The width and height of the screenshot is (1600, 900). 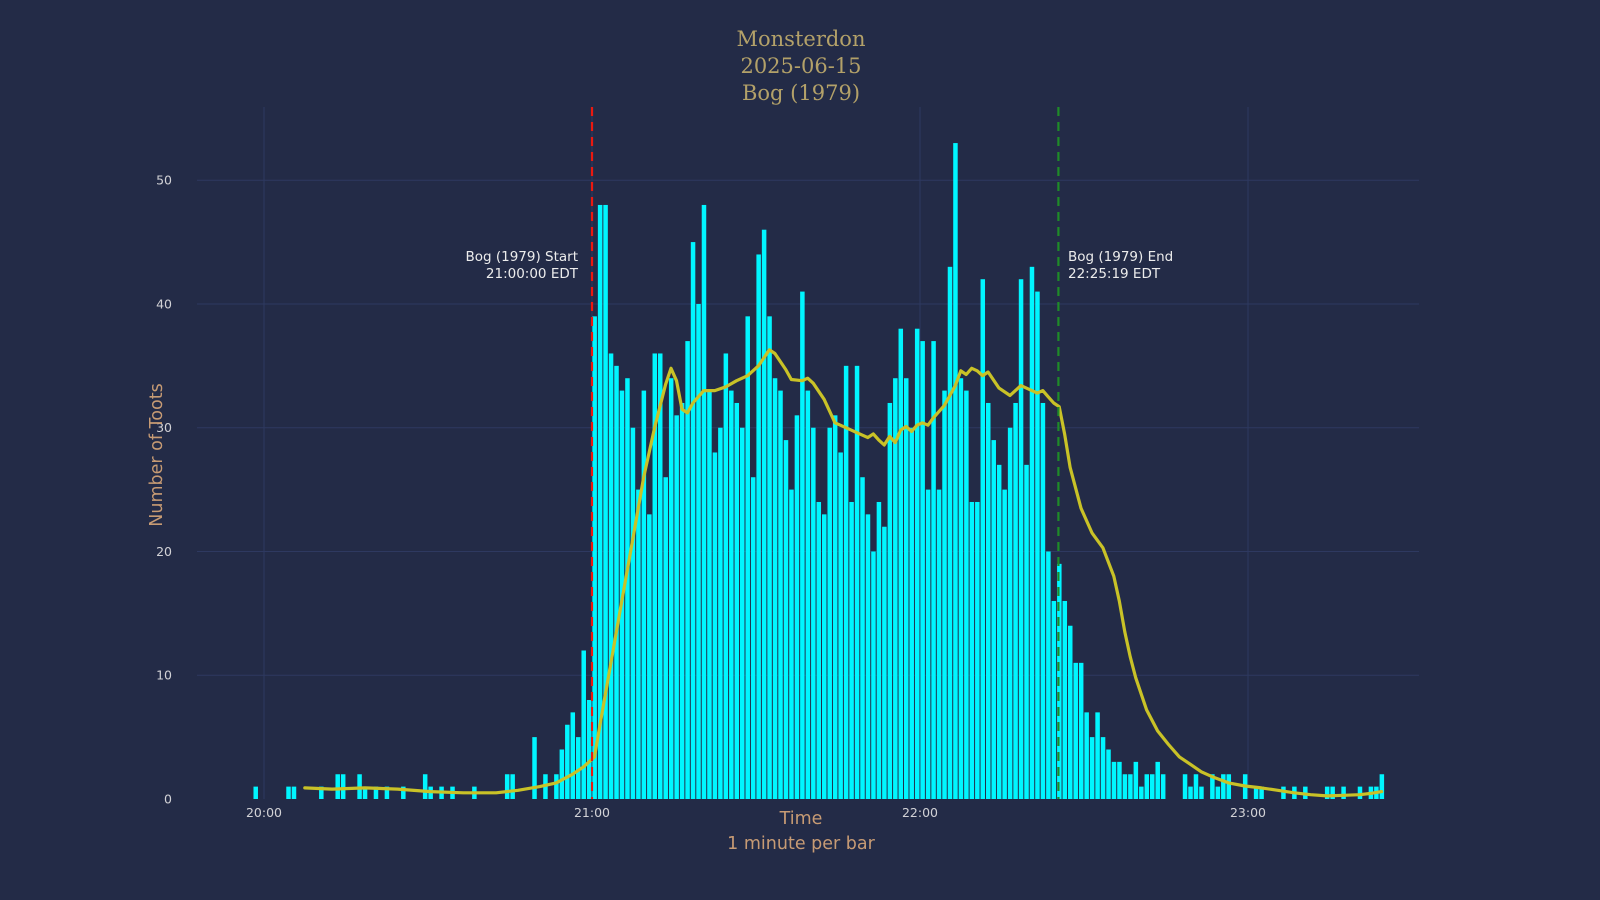 What do you see at coordinates (521, 257) in the screenshot?
I see `start-annotation-line-1: Bog (1979) Start` at bounding box center [521, 257].